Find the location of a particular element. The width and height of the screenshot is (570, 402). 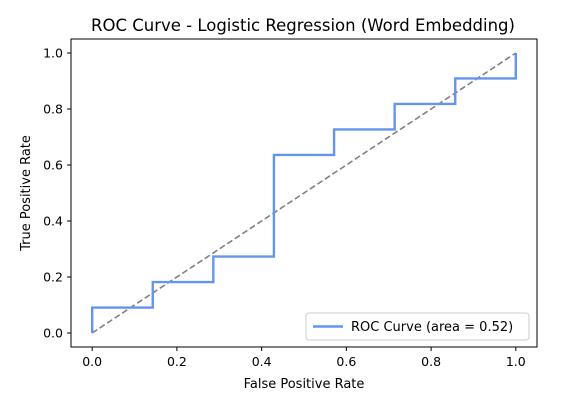

y-axis: 0.0 0.2 0.4 0.6 0.8 1.0 is located at coordinates (57, 193).